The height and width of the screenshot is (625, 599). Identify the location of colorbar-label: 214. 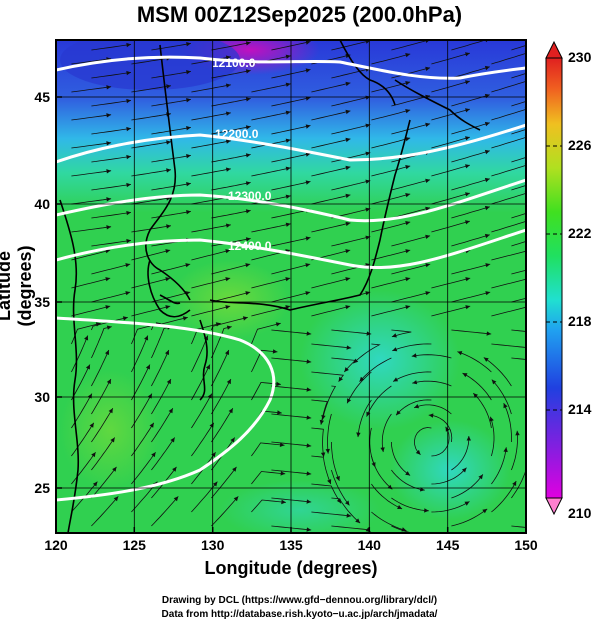
(580, 409).